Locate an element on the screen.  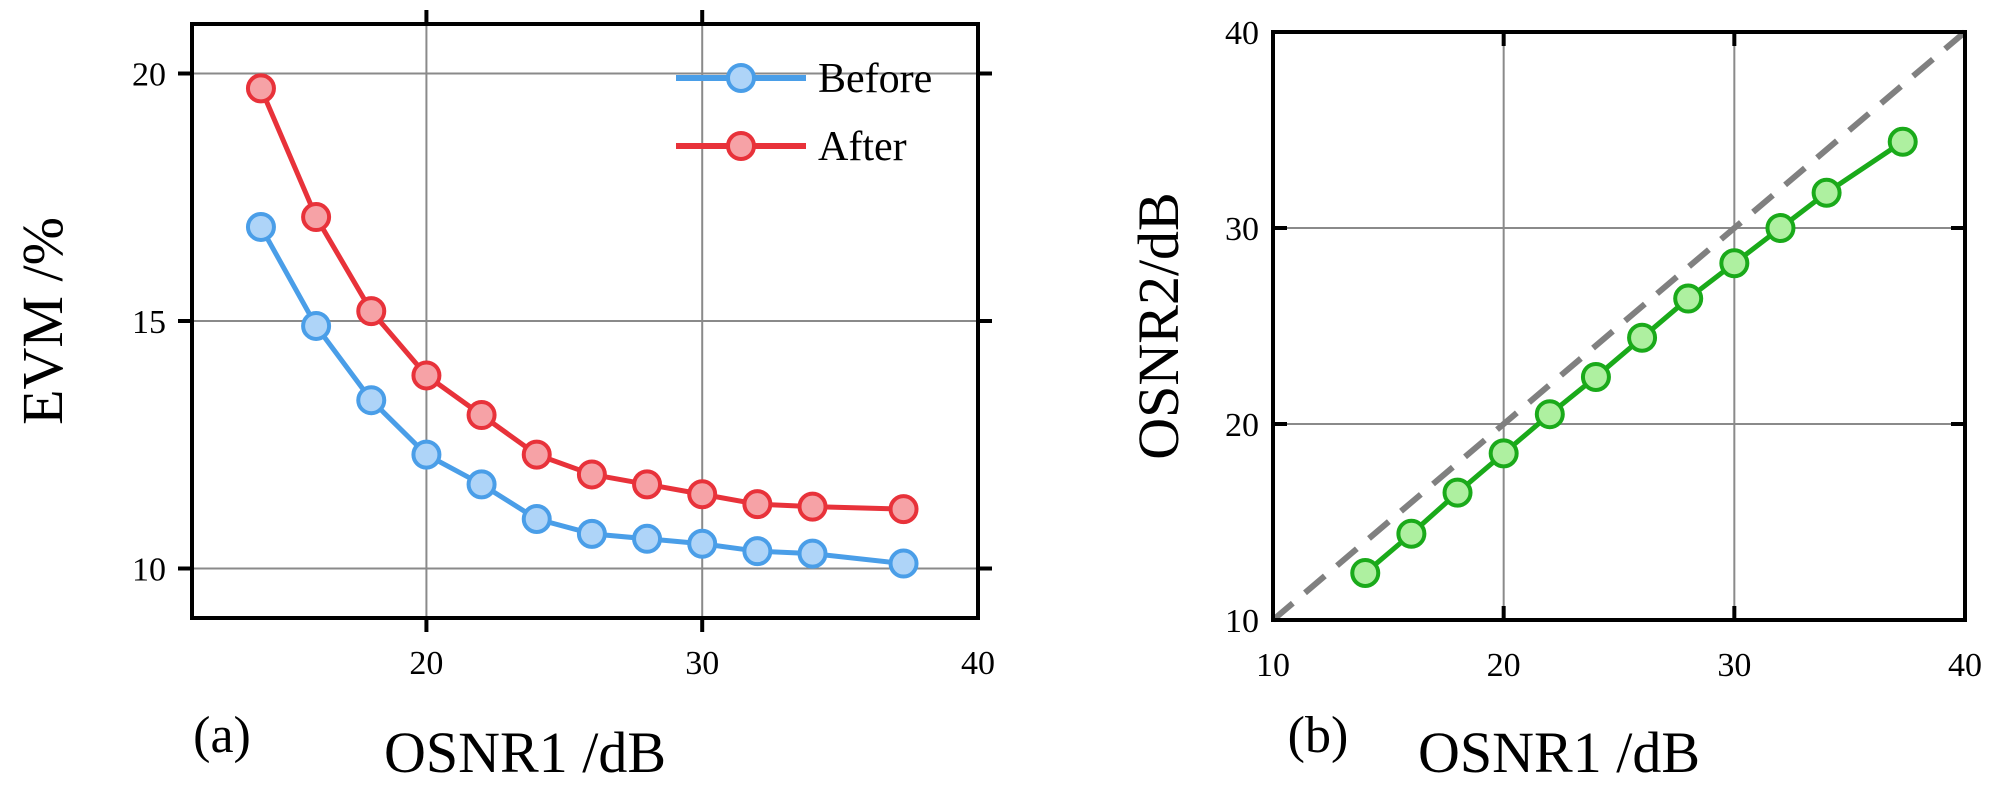
b-x-tick-label: 20 is located at coordinates (1504, 665).